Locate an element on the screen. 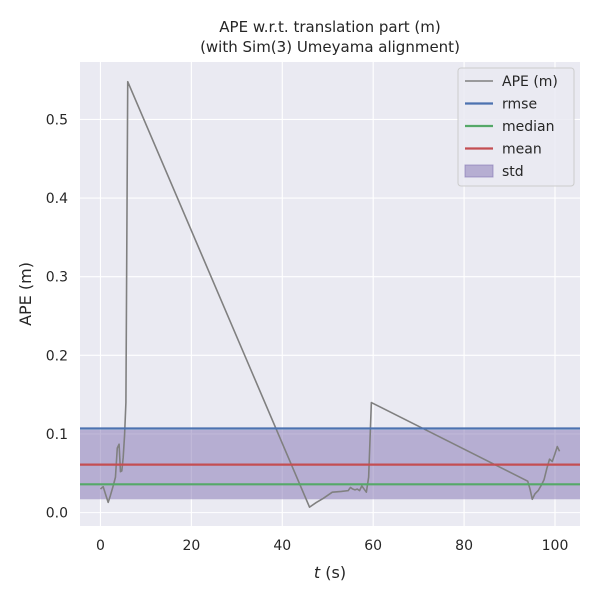 Image resolution: width=600 pixels, height=600 pixels. legend-box is located at coordinates (516, 127).